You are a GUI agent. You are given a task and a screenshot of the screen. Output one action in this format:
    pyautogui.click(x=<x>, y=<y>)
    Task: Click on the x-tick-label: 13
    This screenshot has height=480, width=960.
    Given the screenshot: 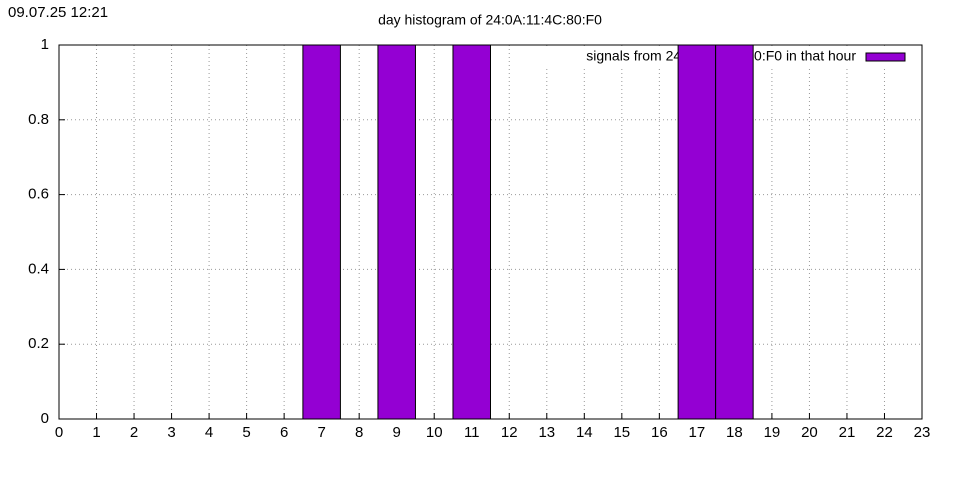 What is the action you would take?
    pyautogui.click(x=546, y=432)
    